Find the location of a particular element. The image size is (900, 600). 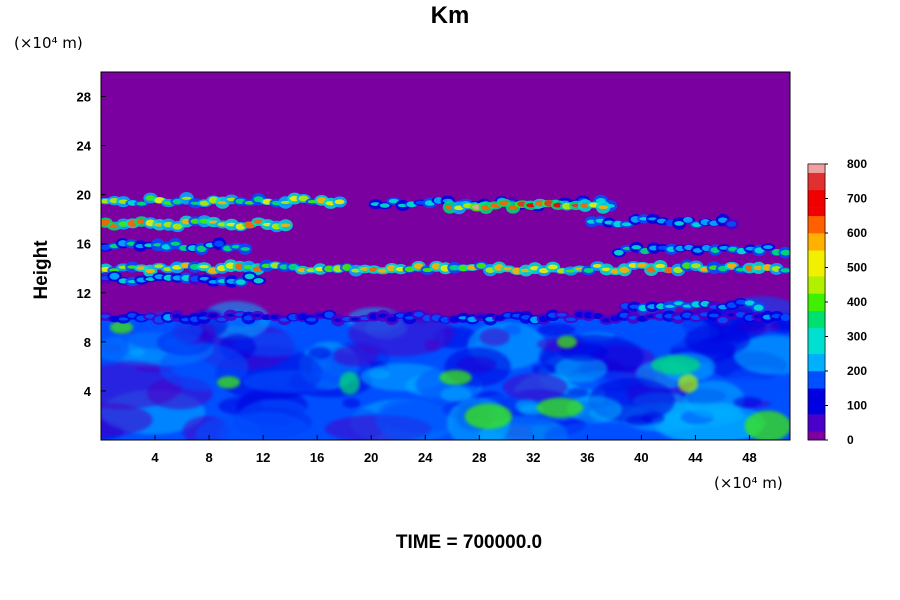

chart-title: Km is located at coordinates (450, 15).